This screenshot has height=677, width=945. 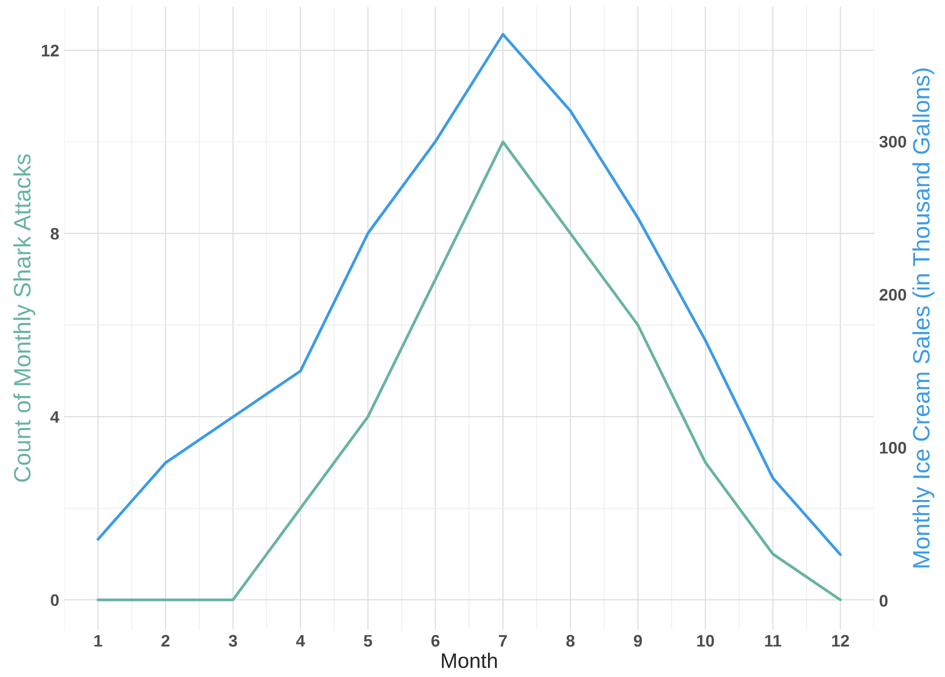 I want to click on y-tick-label: 0, so click(x=54, y=600).